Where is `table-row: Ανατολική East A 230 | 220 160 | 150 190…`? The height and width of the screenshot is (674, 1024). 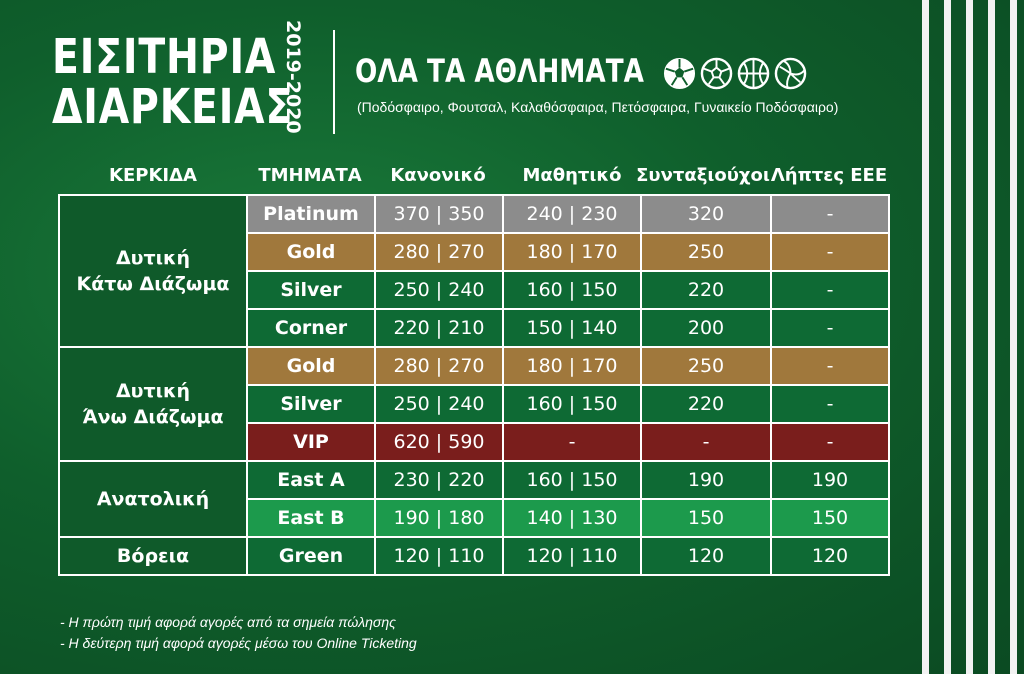
table-row: Ανατολική East A 230 | 220 160 | 150 190… is located at coordinates (474, 499).